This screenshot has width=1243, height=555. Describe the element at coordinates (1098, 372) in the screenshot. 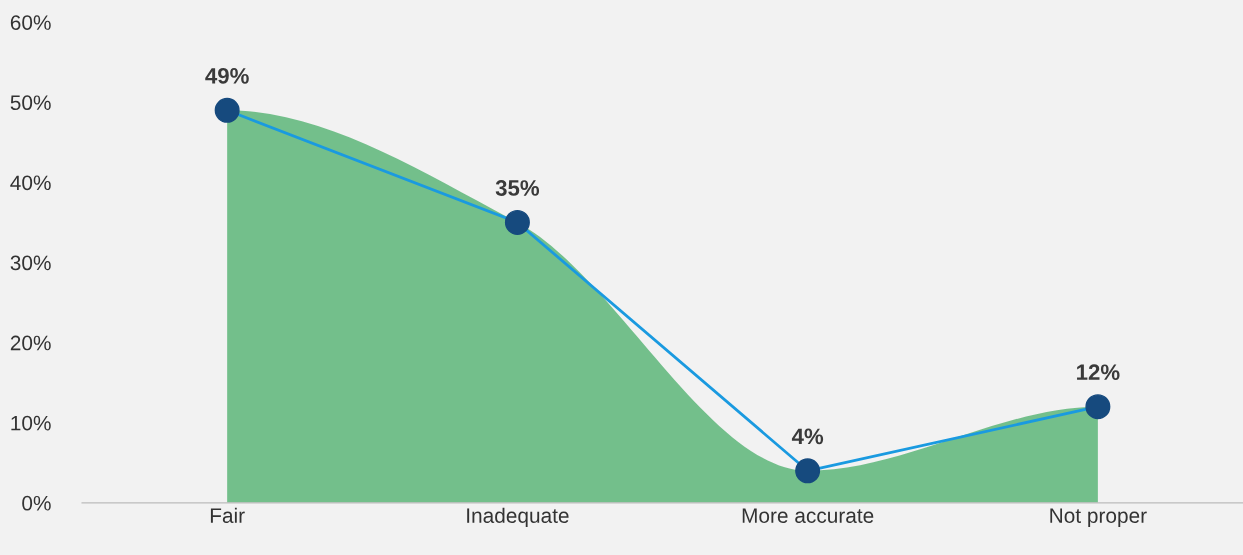

I see `data-label: 12%` at that location.